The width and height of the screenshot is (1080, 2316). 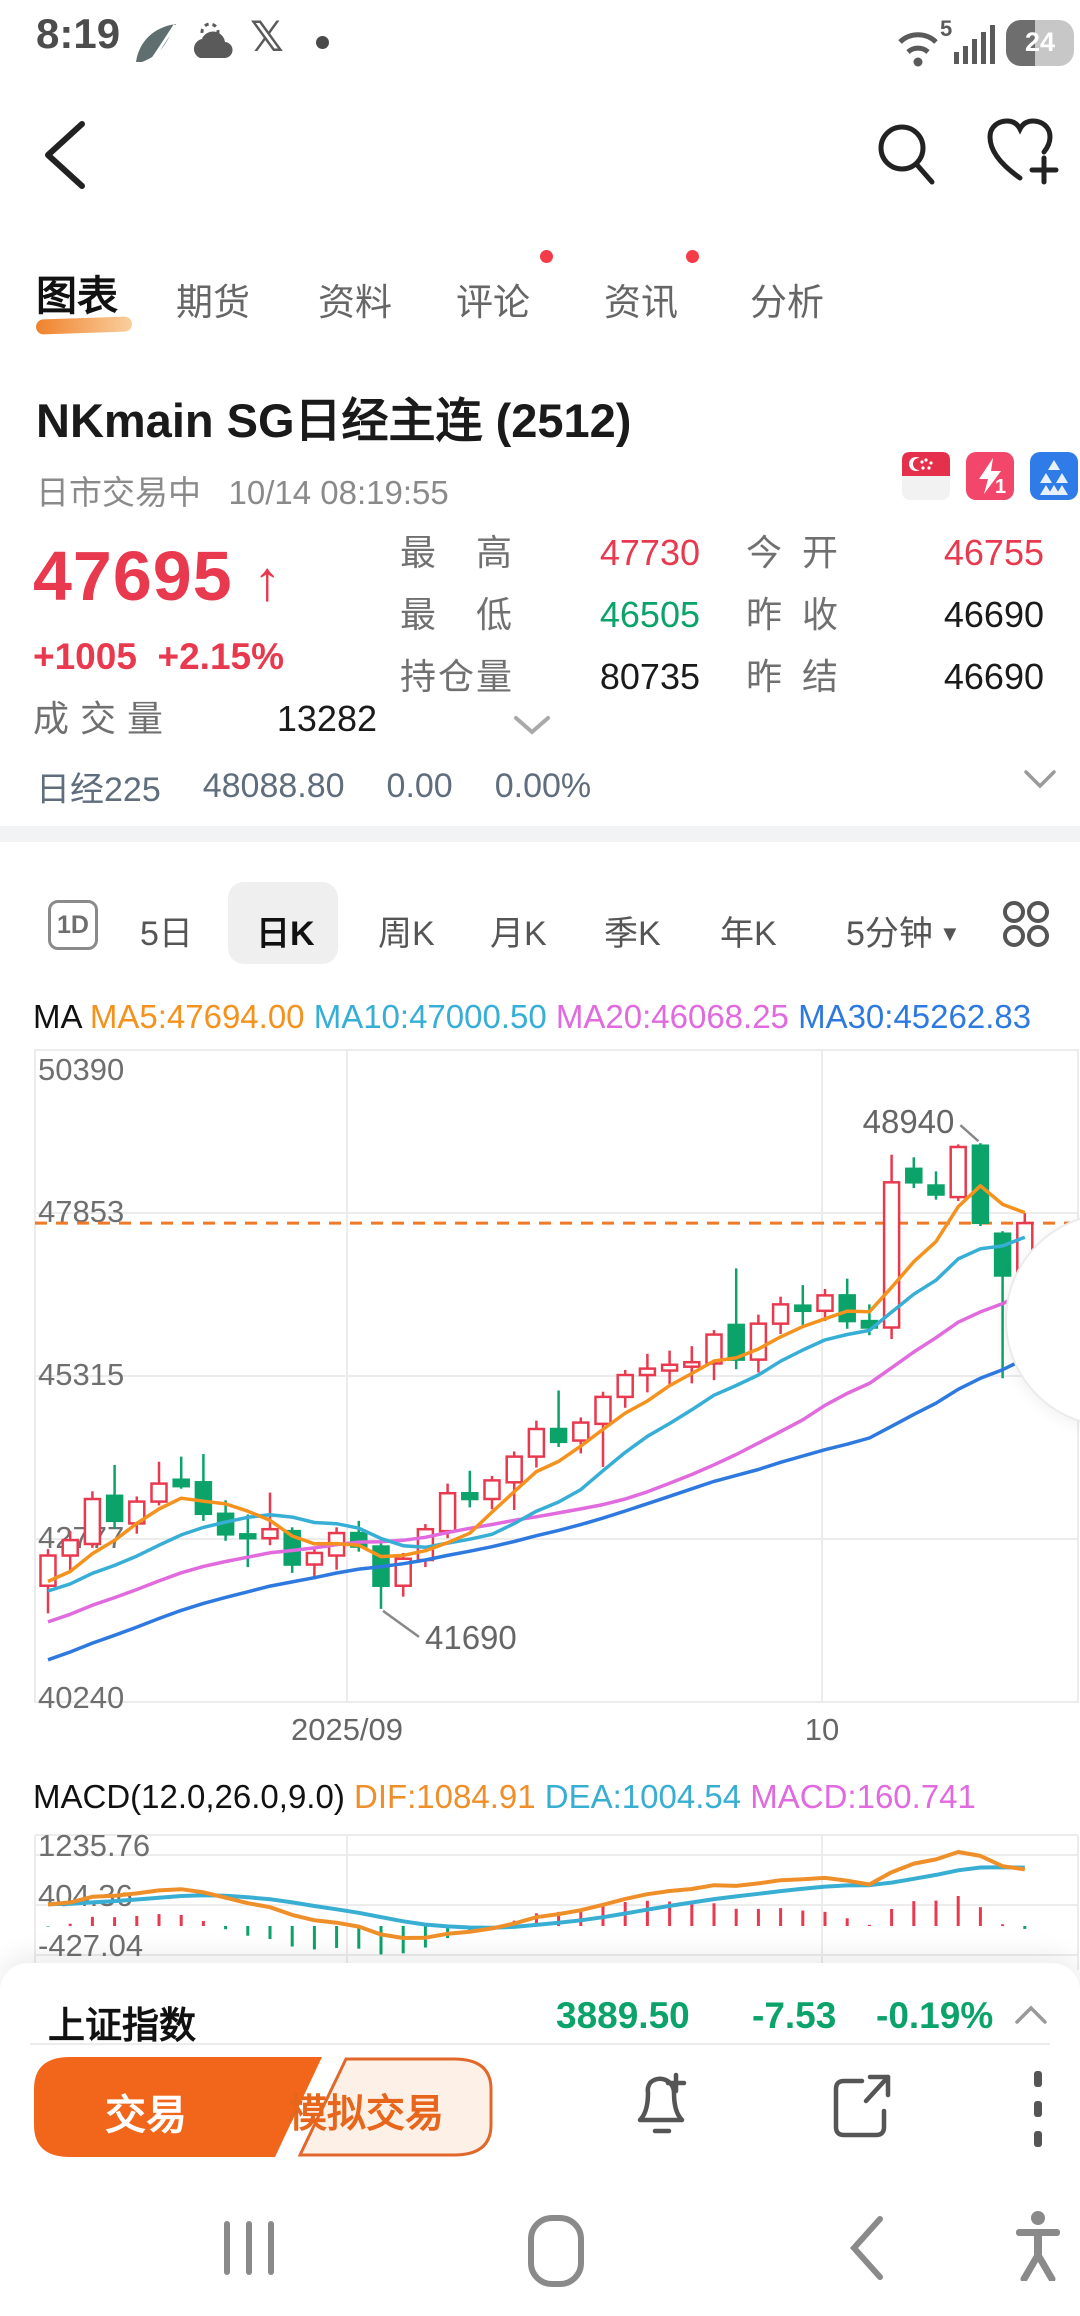 I want to click on battery-indicator: 24, so click(x=1040, y=43).